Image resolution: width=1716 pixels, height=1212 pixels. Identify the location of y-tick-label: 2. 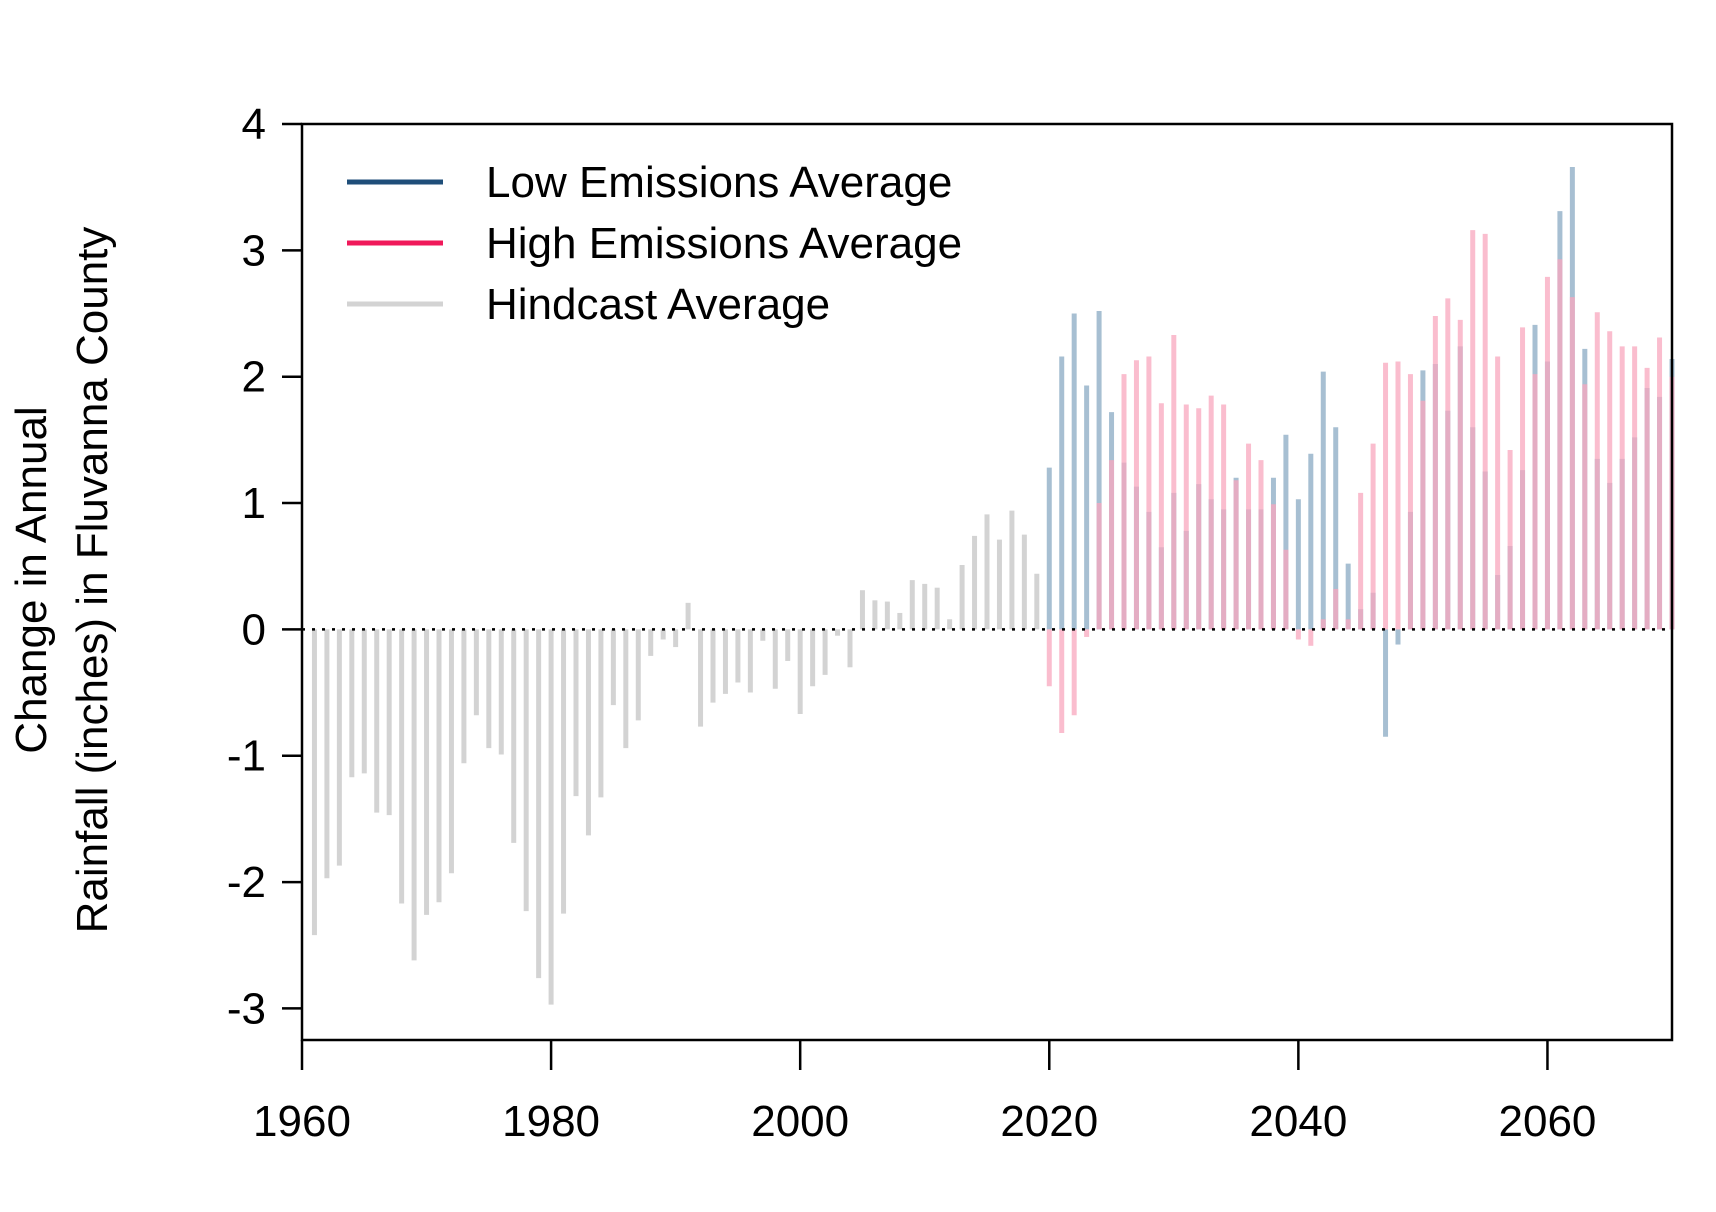
(254, 377).